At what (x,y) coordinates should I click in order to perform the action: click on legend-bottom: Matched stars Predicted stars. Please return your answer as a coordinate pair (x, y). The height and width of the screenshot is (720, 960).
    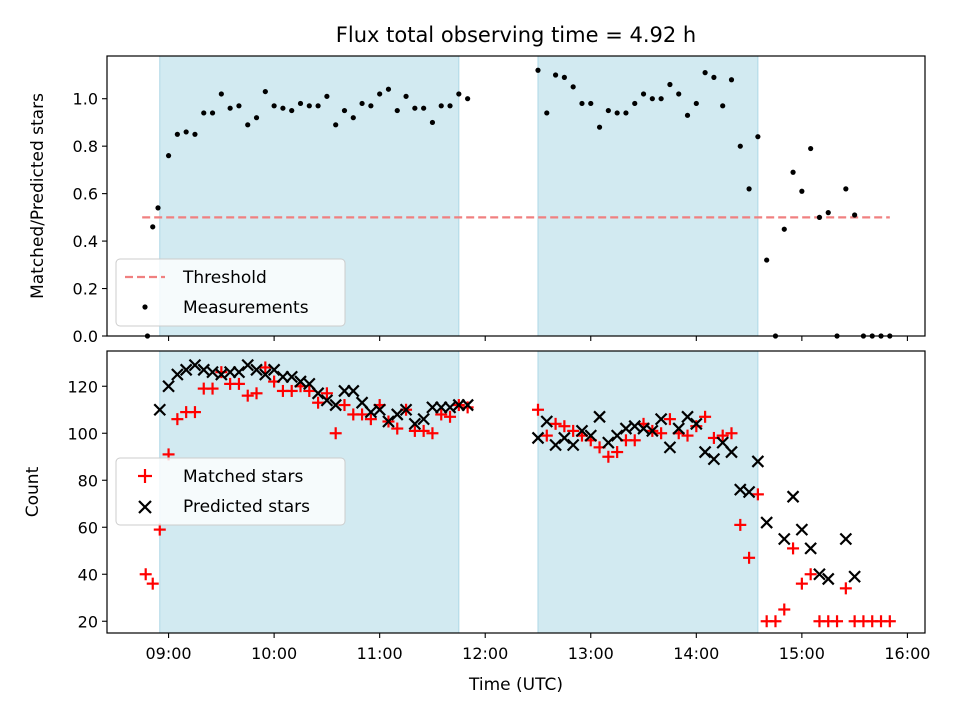
    Looking at the image, I should click on (230, 491).